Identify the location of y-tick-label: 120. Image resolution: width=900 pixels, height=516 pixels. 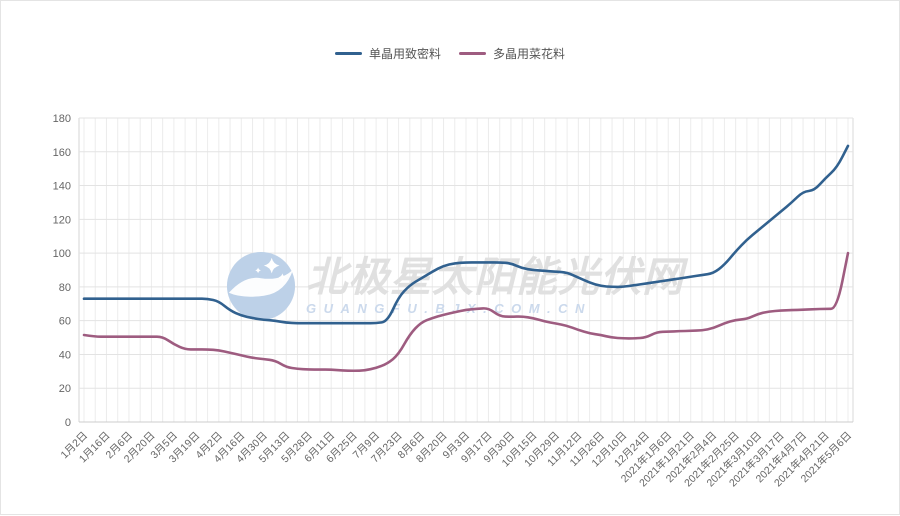
(62, 220).